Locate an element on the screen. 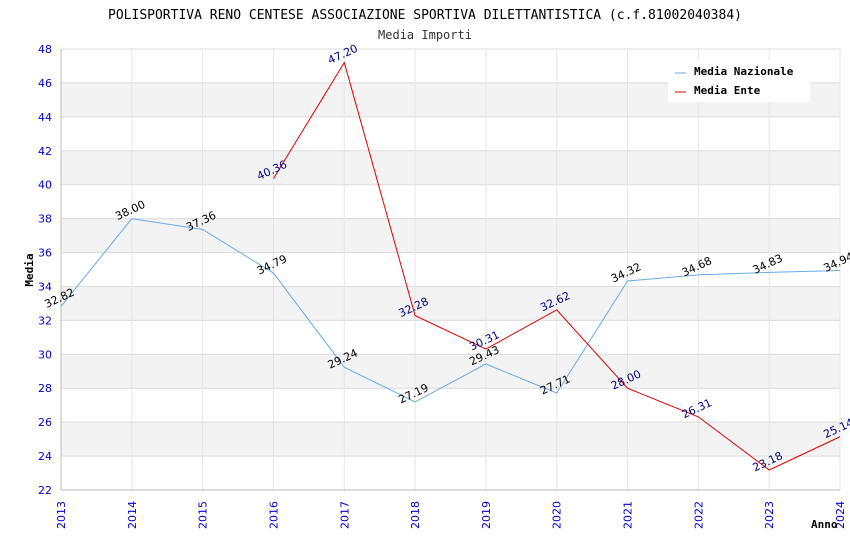 Image resolution: width=850 pixels, height=550 pixels. x-tick-label: 2014 is located at coordinates (132, 515).